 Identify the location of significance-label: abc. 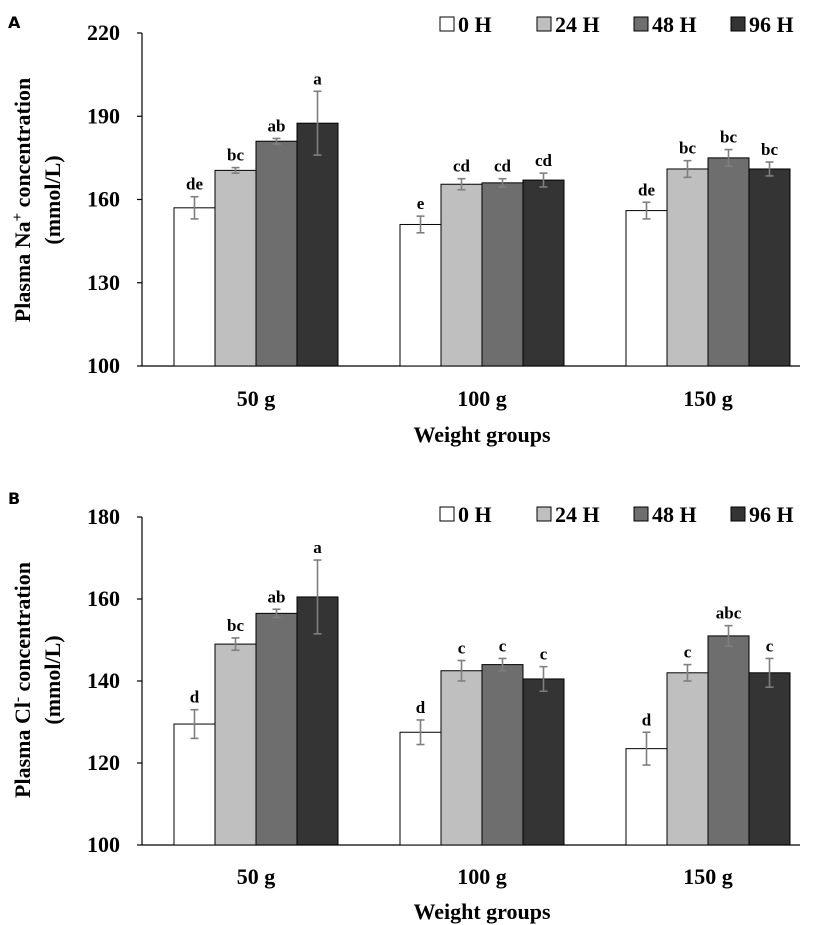
(729, 613).